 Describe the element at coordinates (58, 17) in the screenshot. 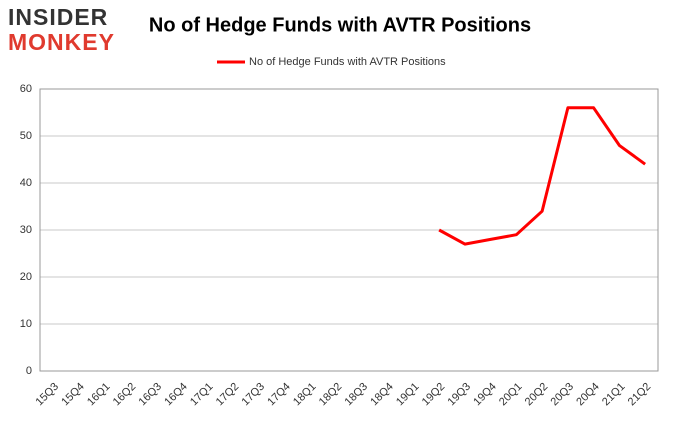

I see `logo-line1: INSIDER` at that location.